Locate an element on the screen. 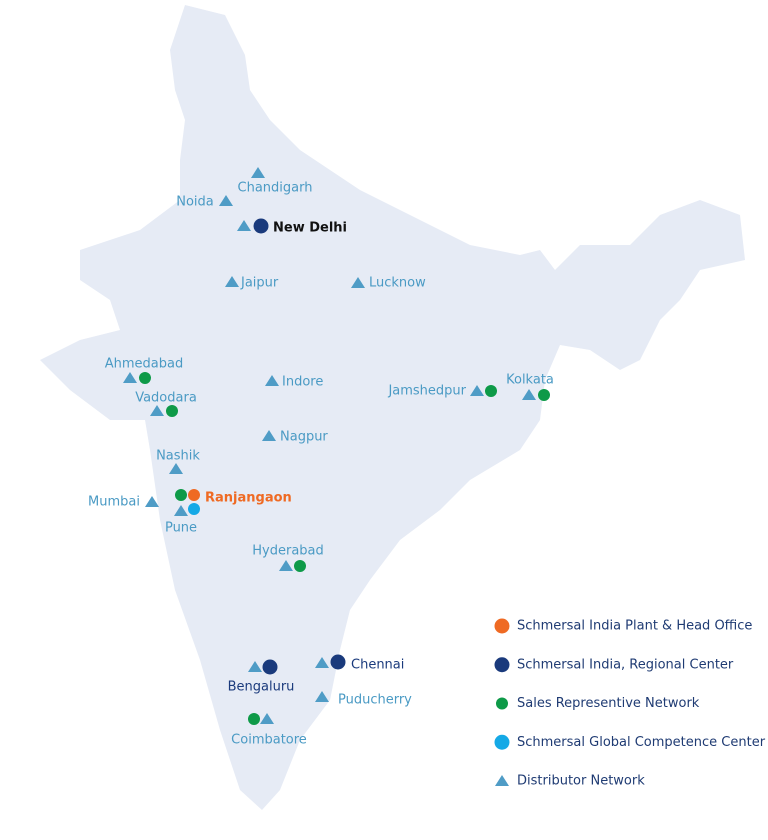 The height and width of the screenshot is (840, 768). city-label: Ranjangaon is located at coordinates (248, 498).